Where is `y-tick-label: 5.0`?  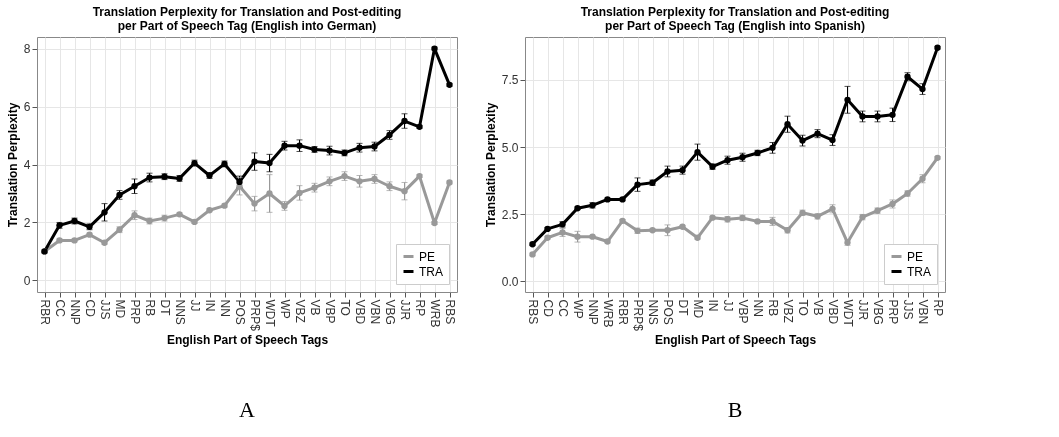 y-tick-label: 5.0 is located at coordinates (510, 147).